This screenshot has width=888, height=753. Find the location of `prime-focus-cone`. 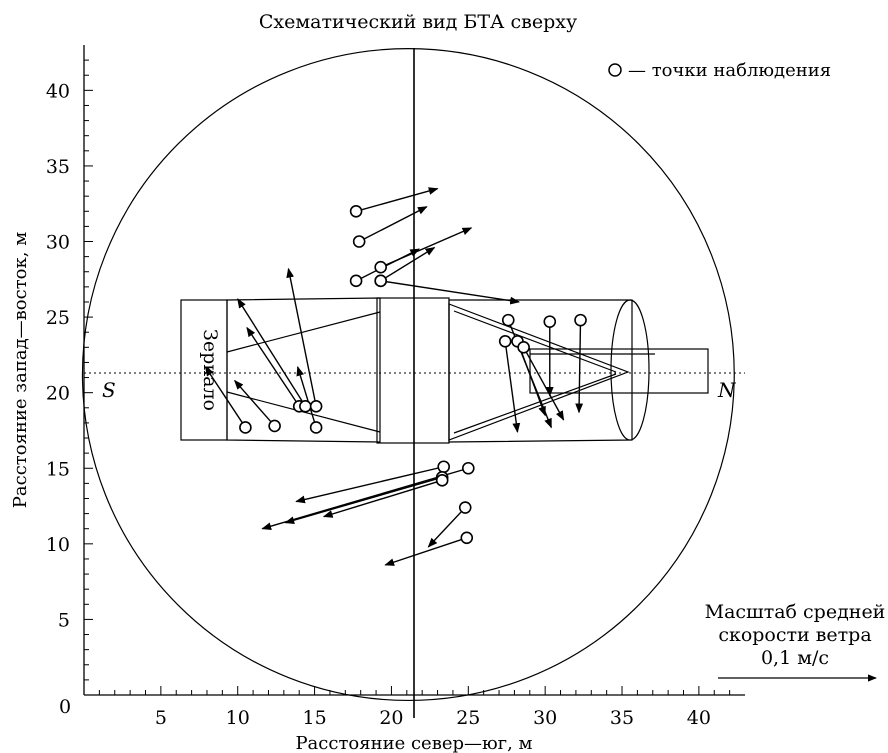

prime-focus-cone is located at coordinates (539, 372).